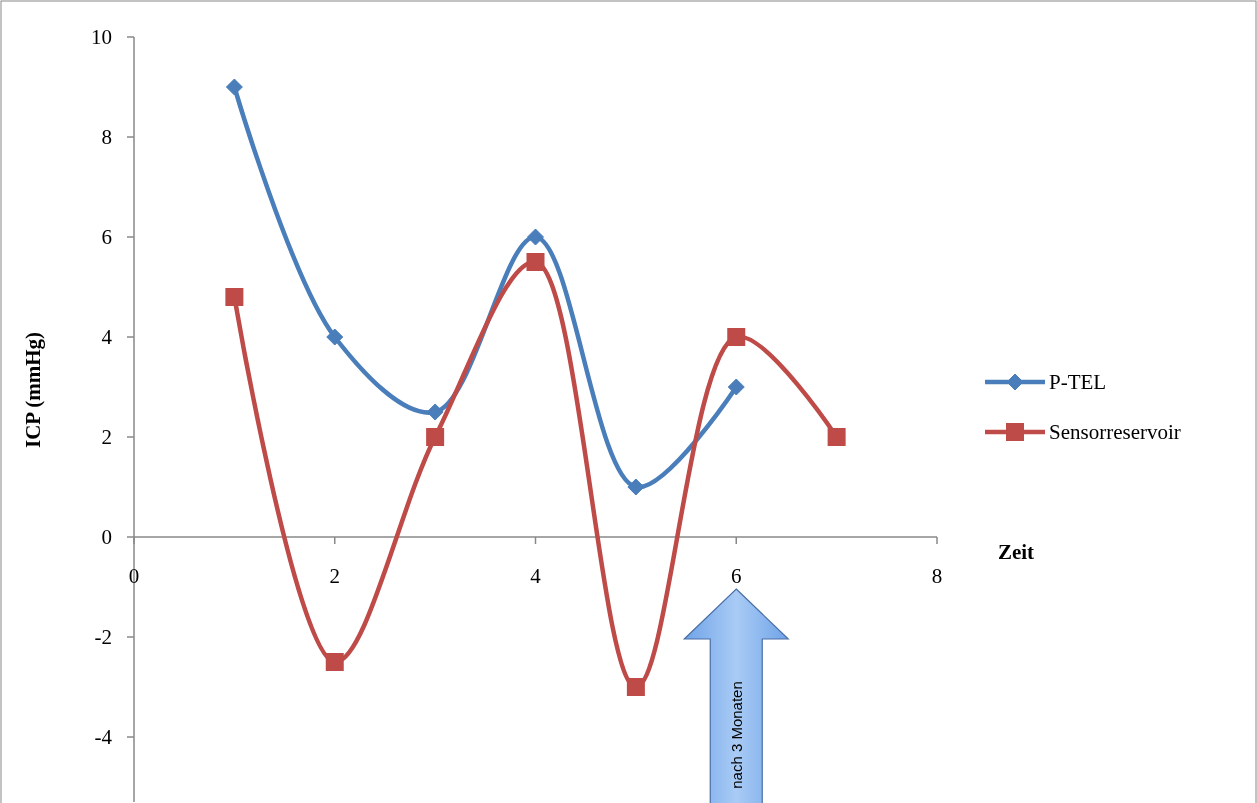  Describe the element at coordinates (107, 337) in the screenshot. I see `y-tick-label: 4` at that location.